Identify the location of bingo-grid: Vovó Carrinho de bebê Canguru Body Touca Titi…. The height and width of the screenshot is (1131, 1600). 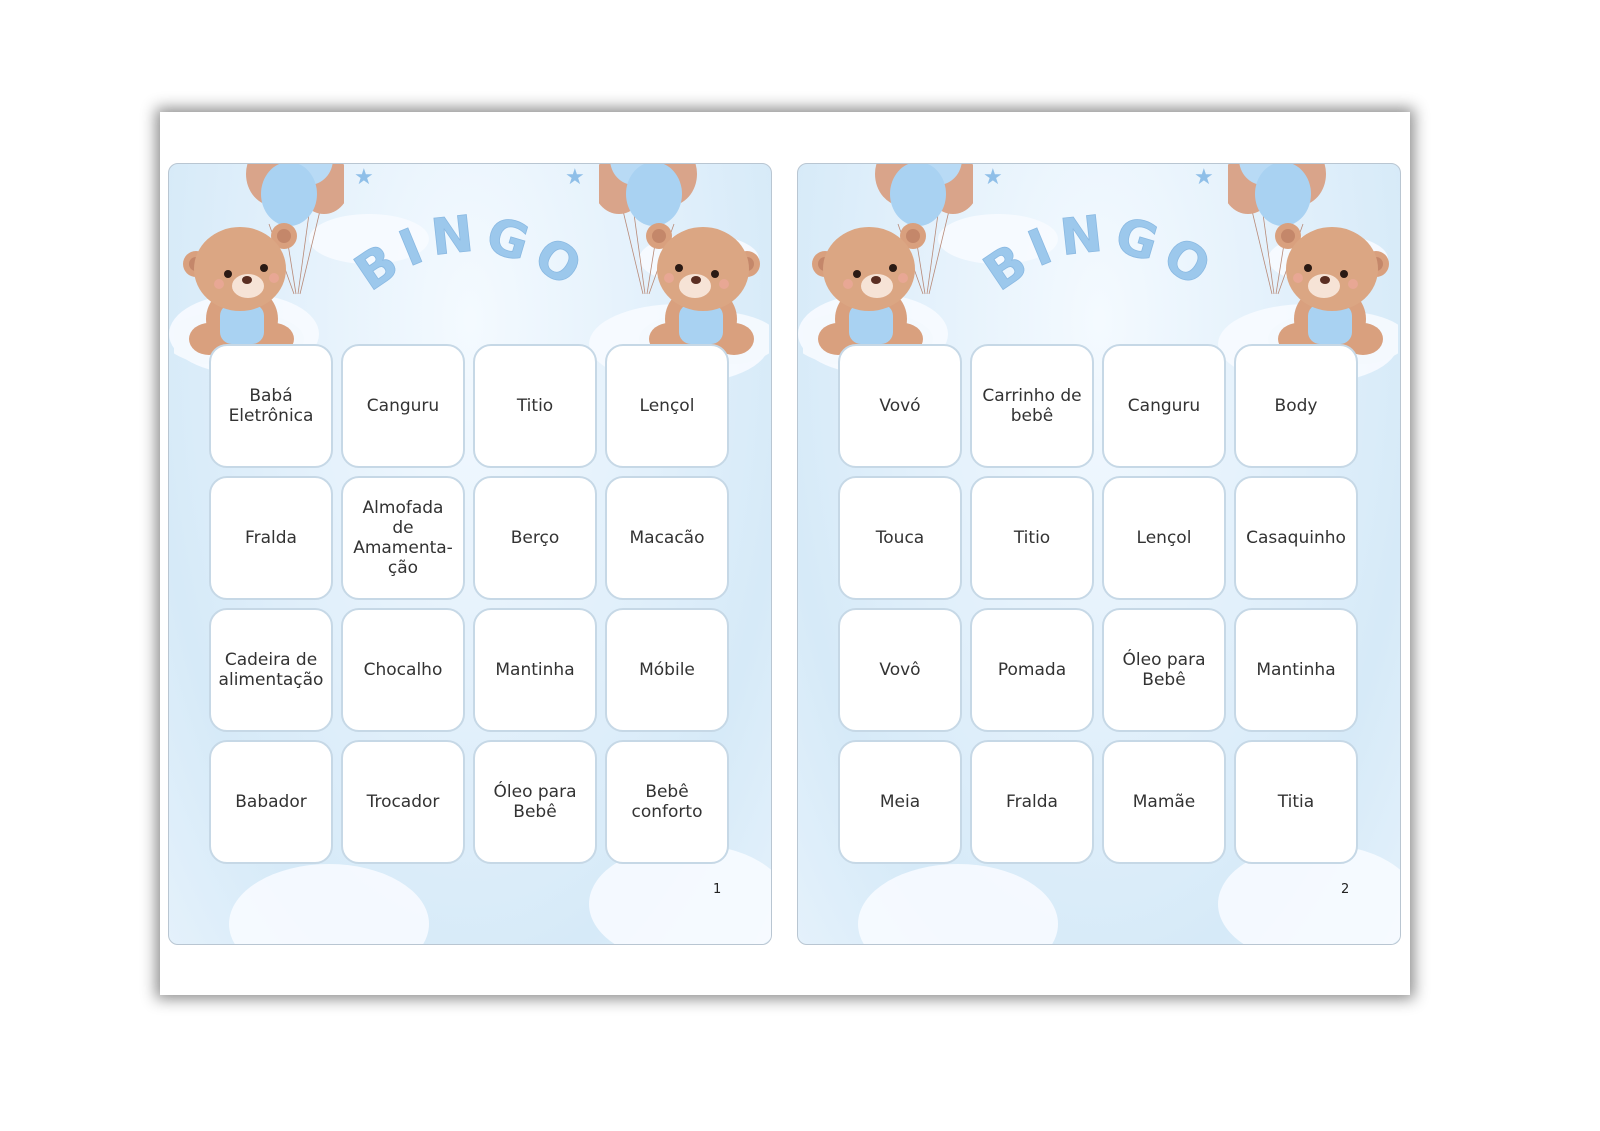
(1098, 604).